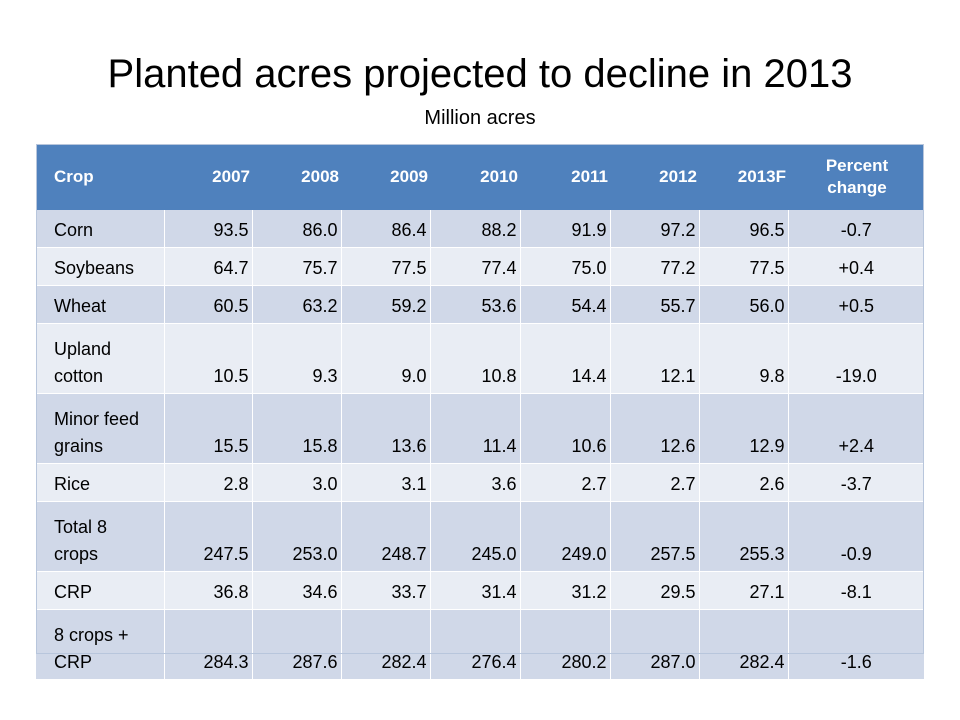 This screenshot has width=960, height=720. Describe the element at coordinates (564, 590) in the screenshot. I see `value-cell: 31.2` at that location.